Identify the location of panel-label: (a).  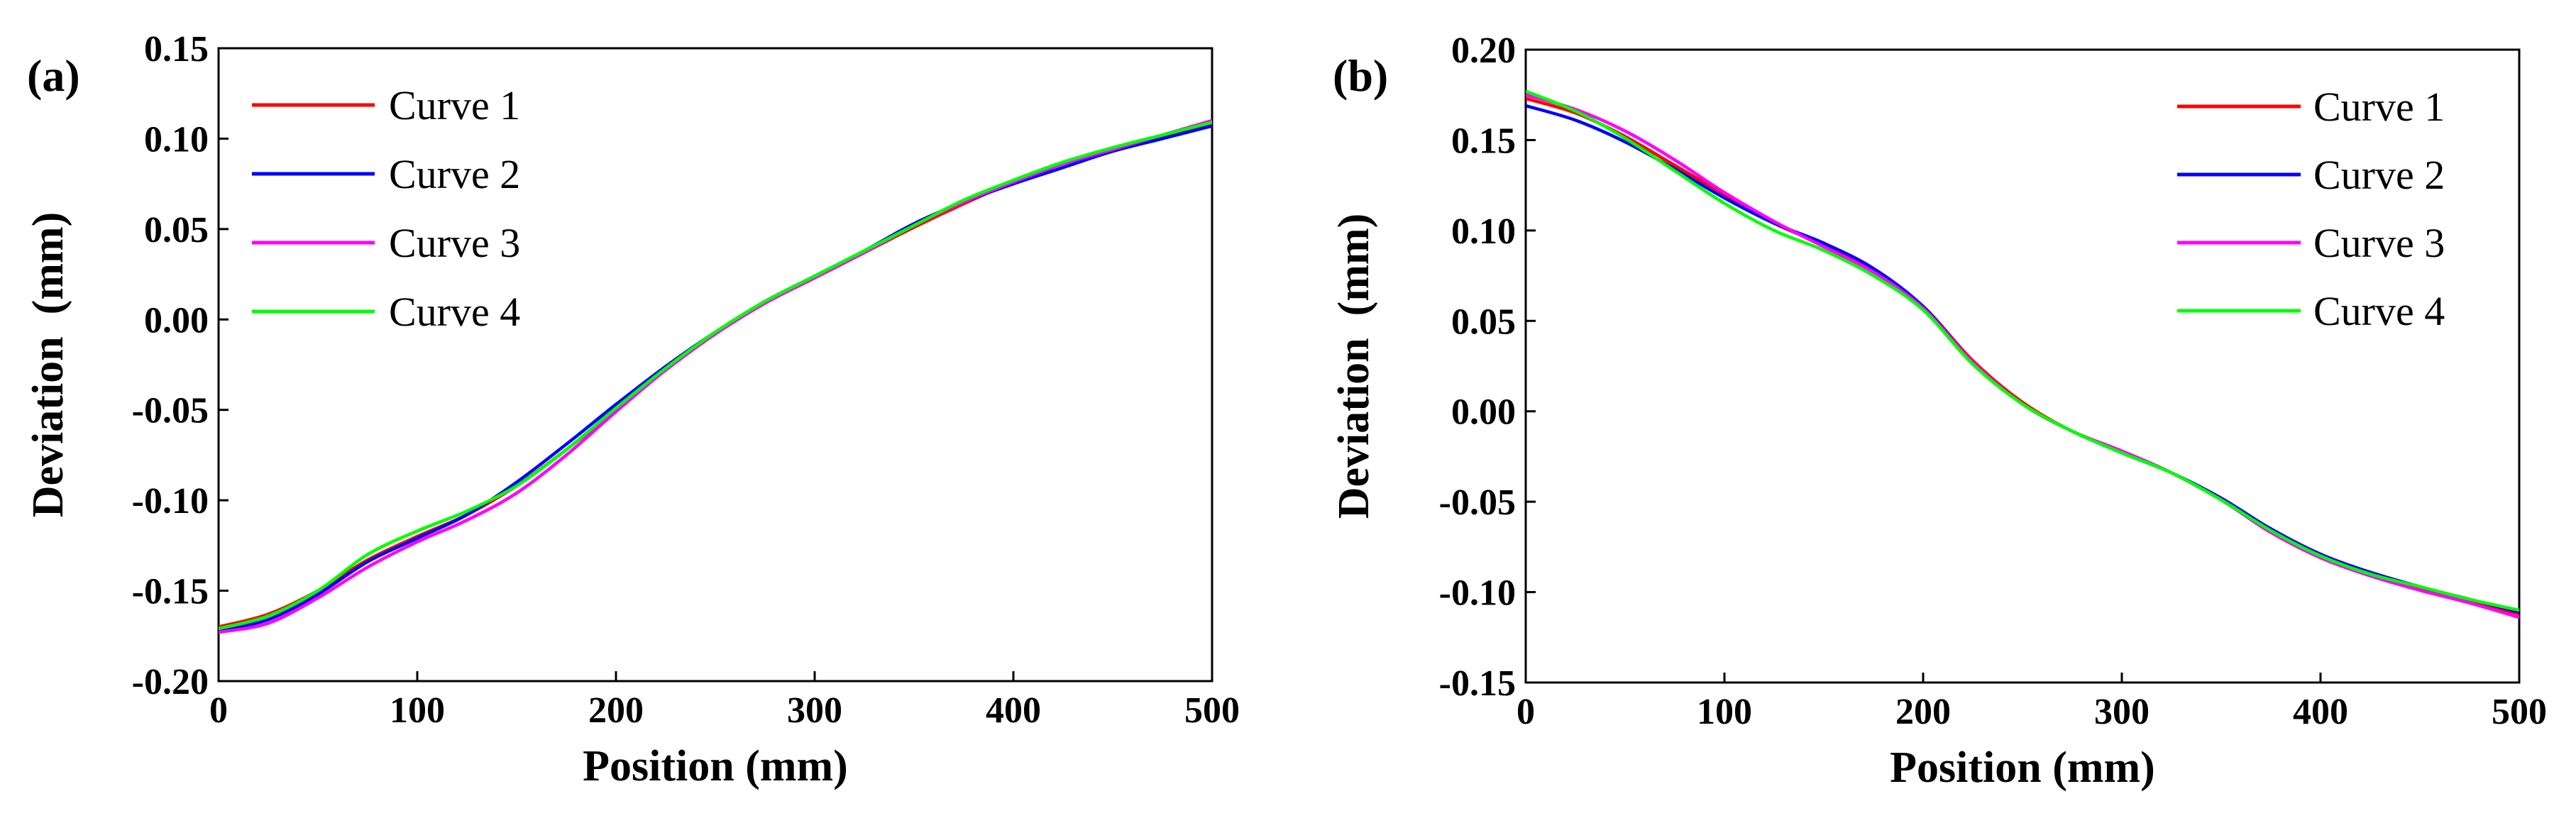
(53, 75).